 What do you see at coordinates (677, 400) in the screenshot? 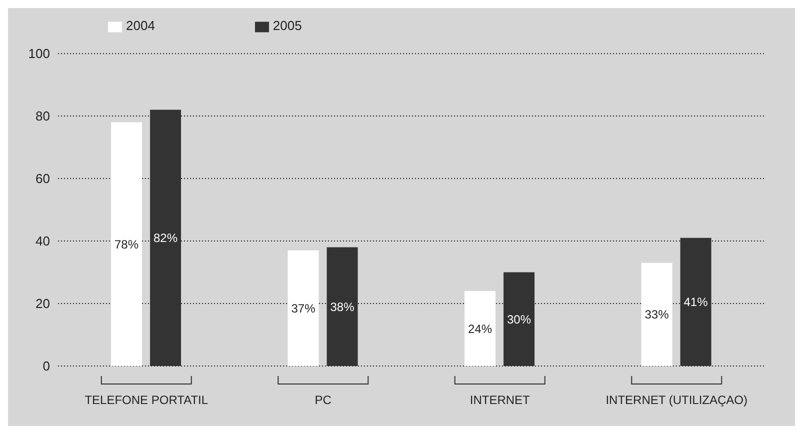
I see `x-tick-label: INTERNET (UTILIZAÇAO)` at bounding box center [677, 400].